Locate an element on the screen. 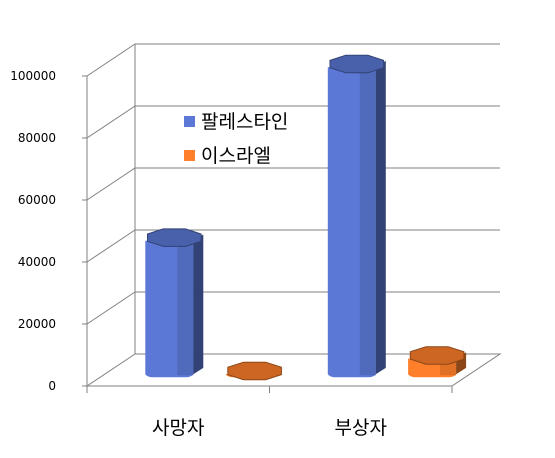 Image resolution: width=555 pixels, height=458 pixels. x-tick-label: 사망자 is located at coordinates (178, 428).